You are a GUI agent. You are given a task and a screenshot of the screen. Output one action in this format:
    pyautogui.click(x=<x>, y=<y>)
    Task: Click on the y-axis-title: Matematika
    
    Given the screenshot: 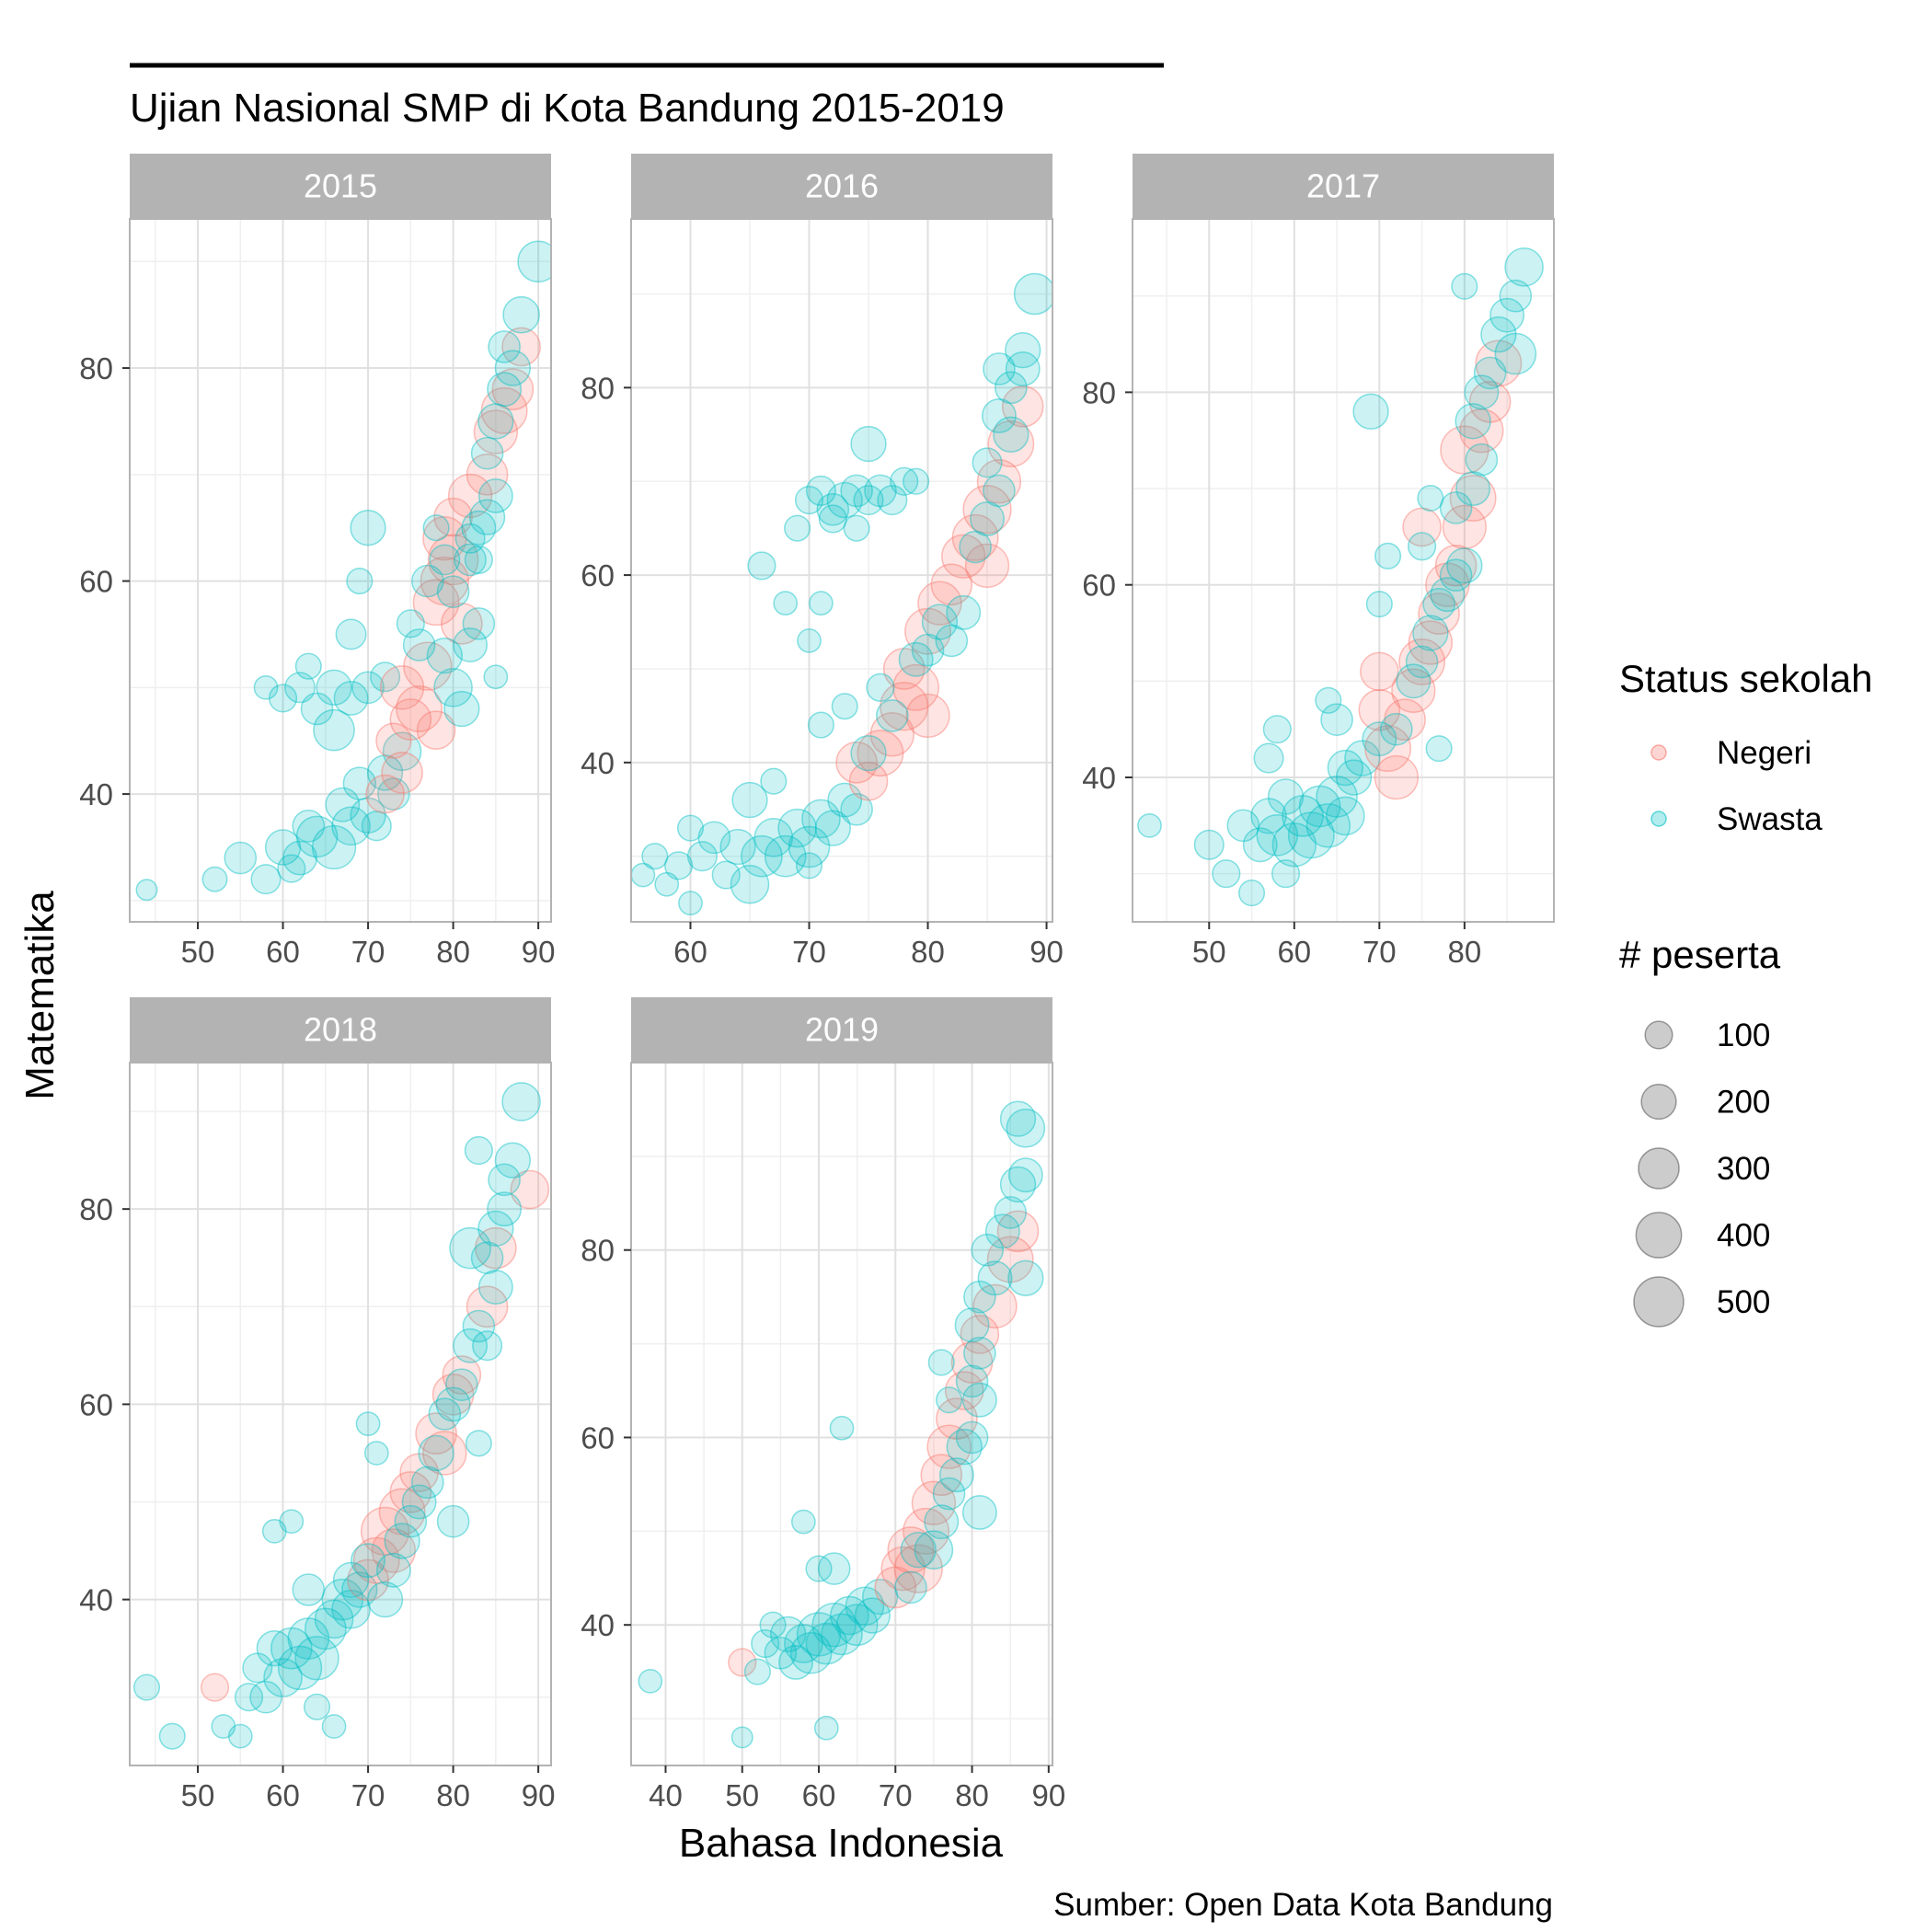 What is the action you would take?
    pyautogui.click(x=40, y=995)
    